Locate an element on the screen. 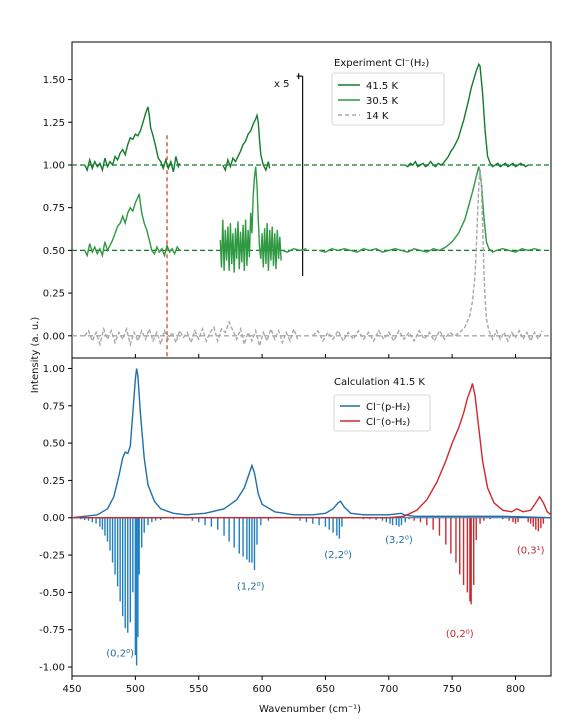  experiment-y-tick-label: 1.00 is located at coordinates (54, 165).